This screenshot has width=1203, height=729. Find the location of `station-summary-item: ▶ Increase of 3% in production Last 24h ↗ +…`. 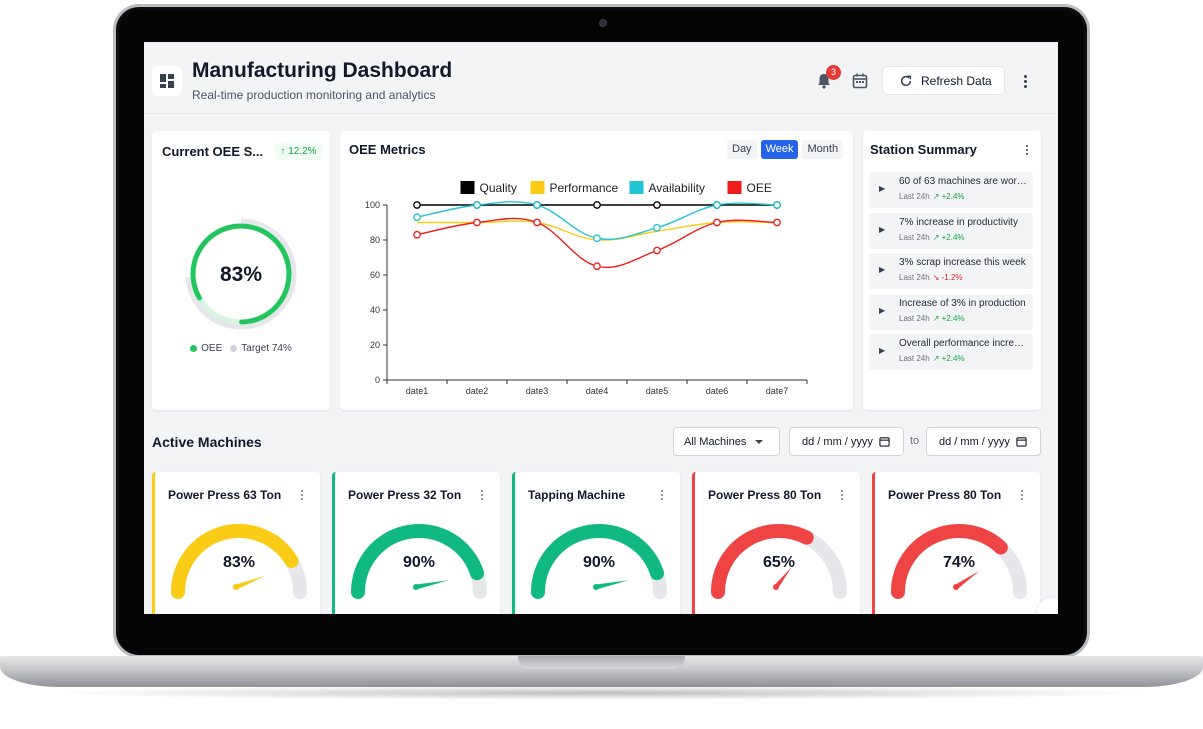

station-summary-item: ▶ Increase of 3% in production Last 24h ↗ +… is located at coordinates (951, 311).